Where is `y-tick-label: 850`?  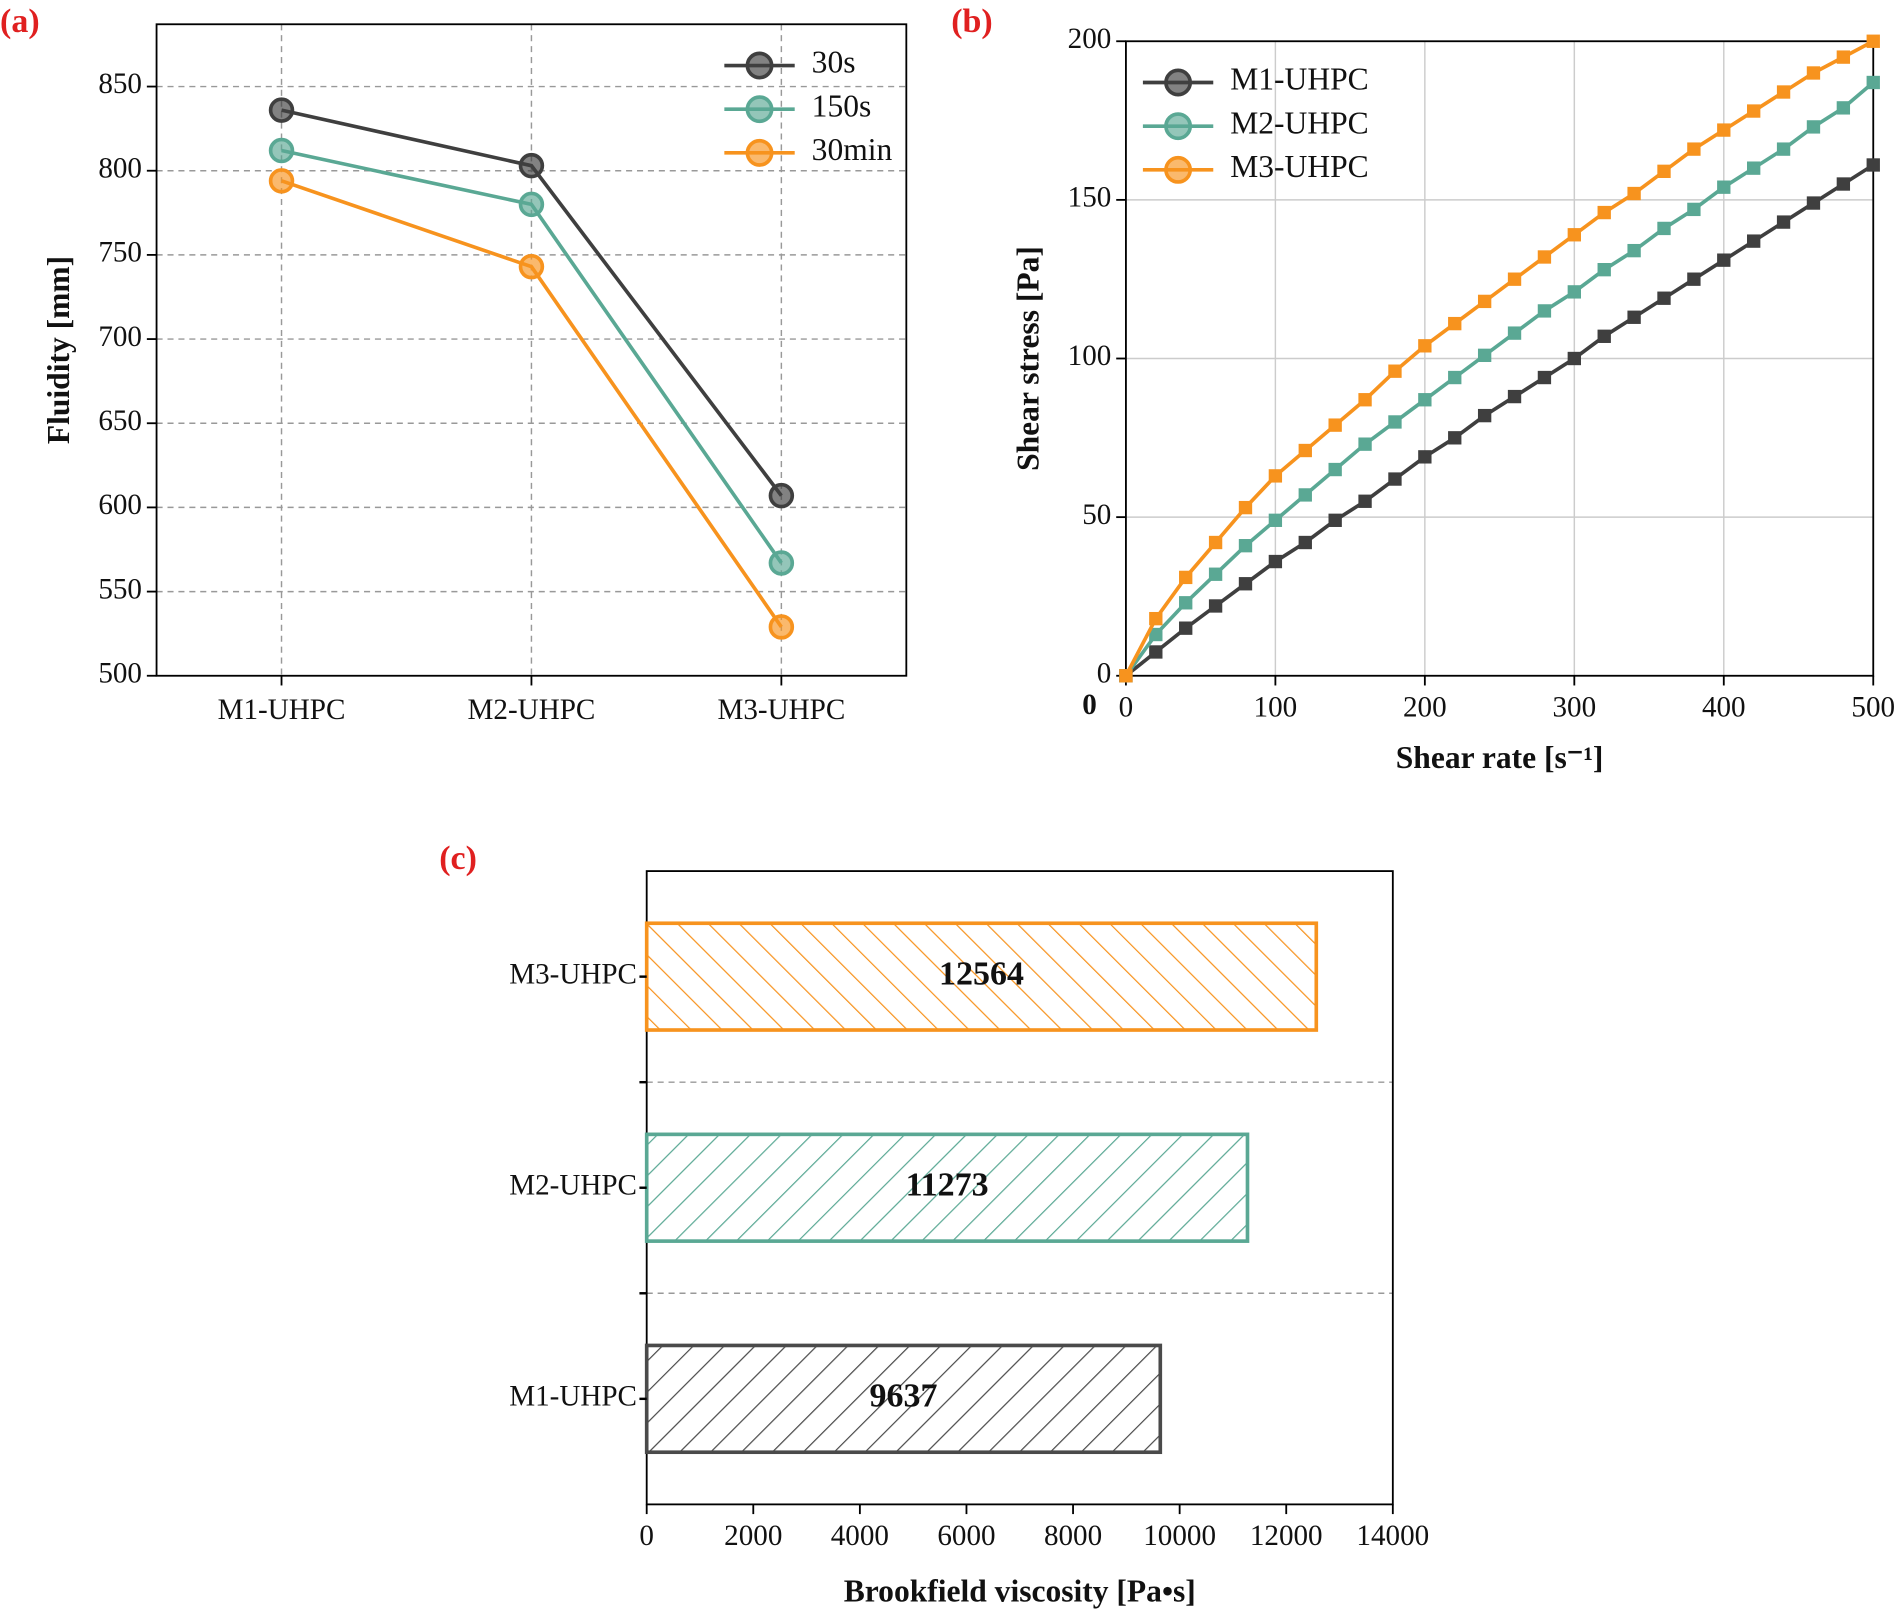 y-tick-label: 850 is located at coordinates (120, 84).